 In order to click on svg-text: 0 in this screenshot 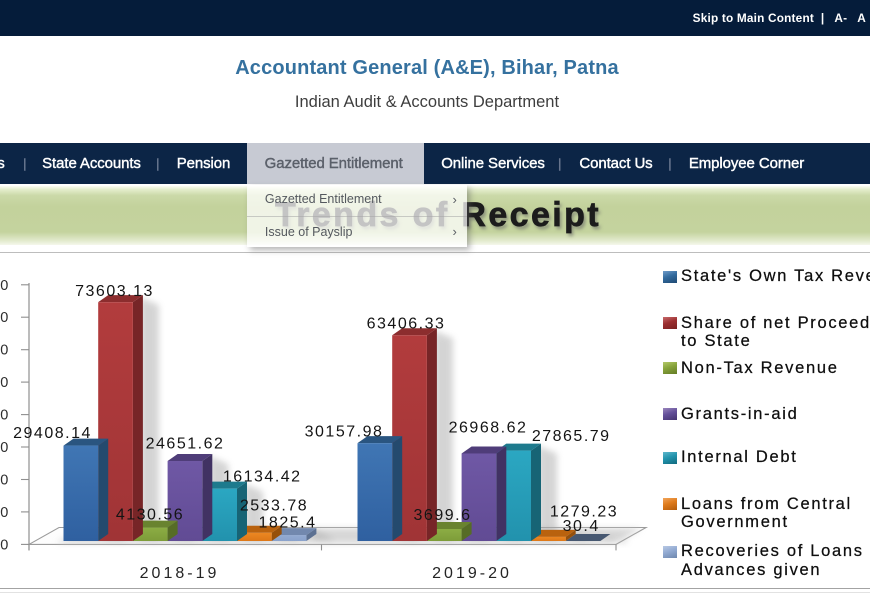, I will do `click(4, 545)`.